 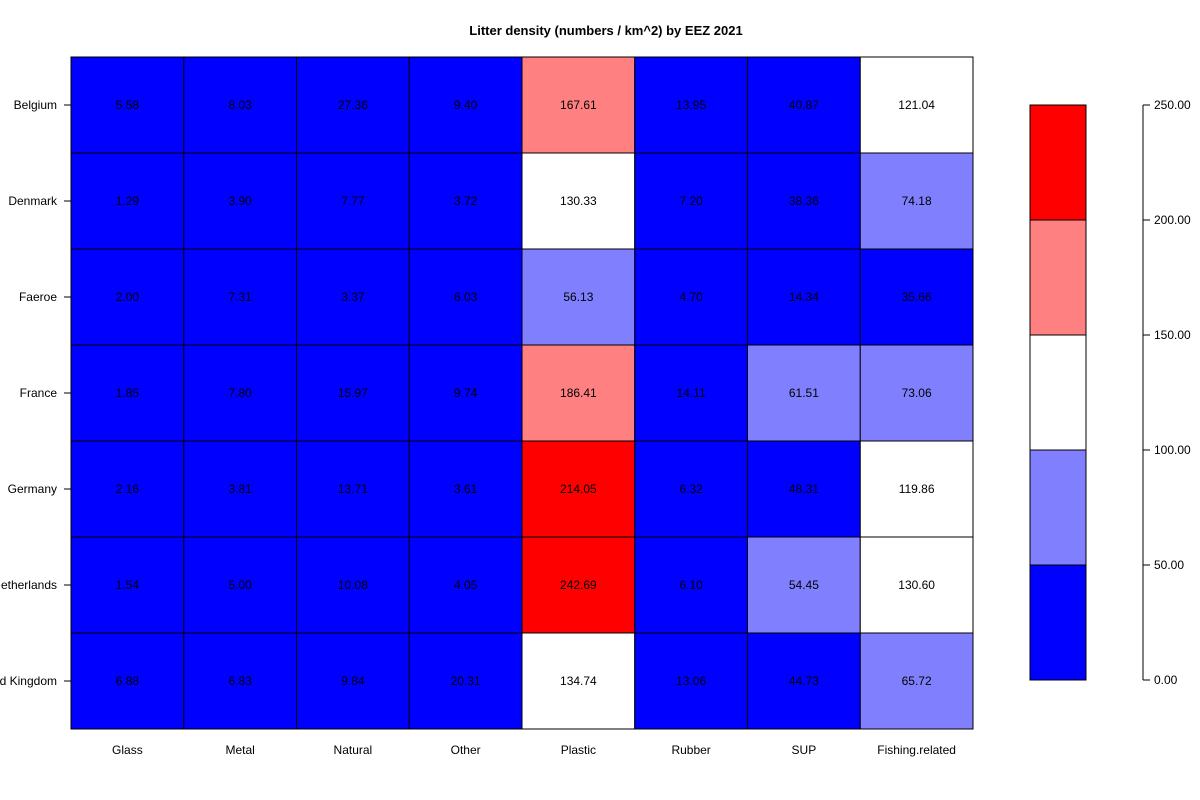 I want to click on cell-value-label: 130.60, so click(x=916, y=585).